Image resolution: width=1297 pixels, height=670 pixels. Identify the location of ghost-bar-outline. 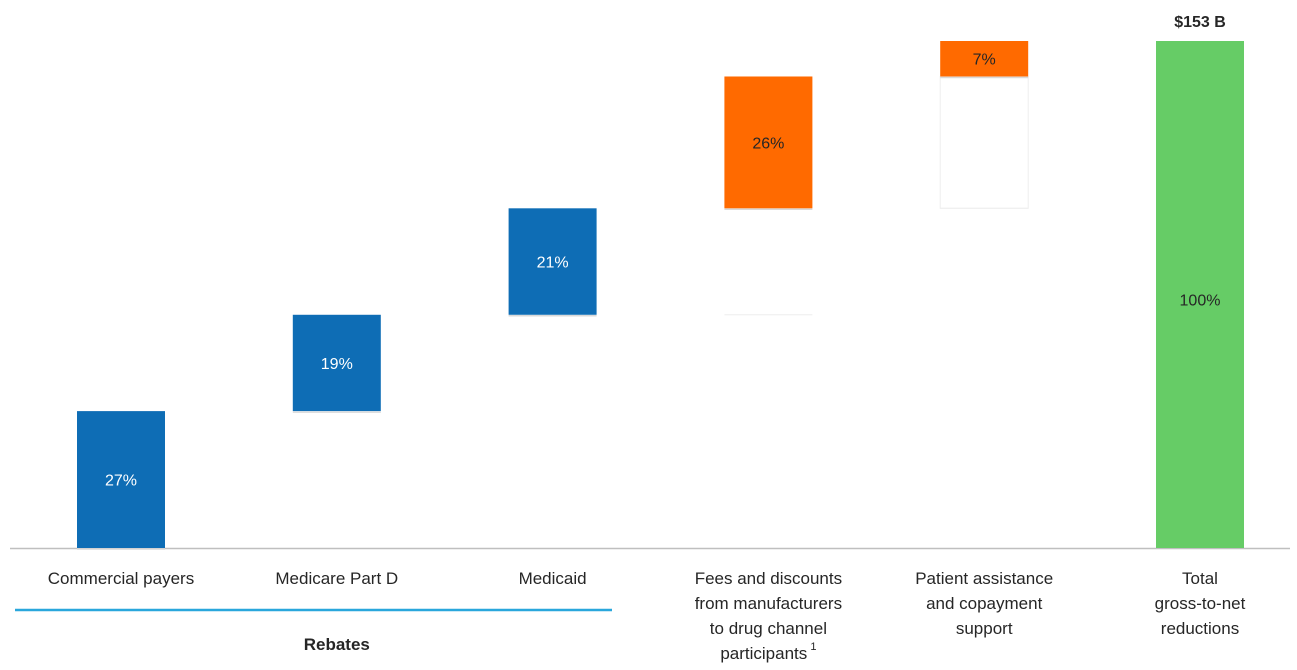
(984, 142).